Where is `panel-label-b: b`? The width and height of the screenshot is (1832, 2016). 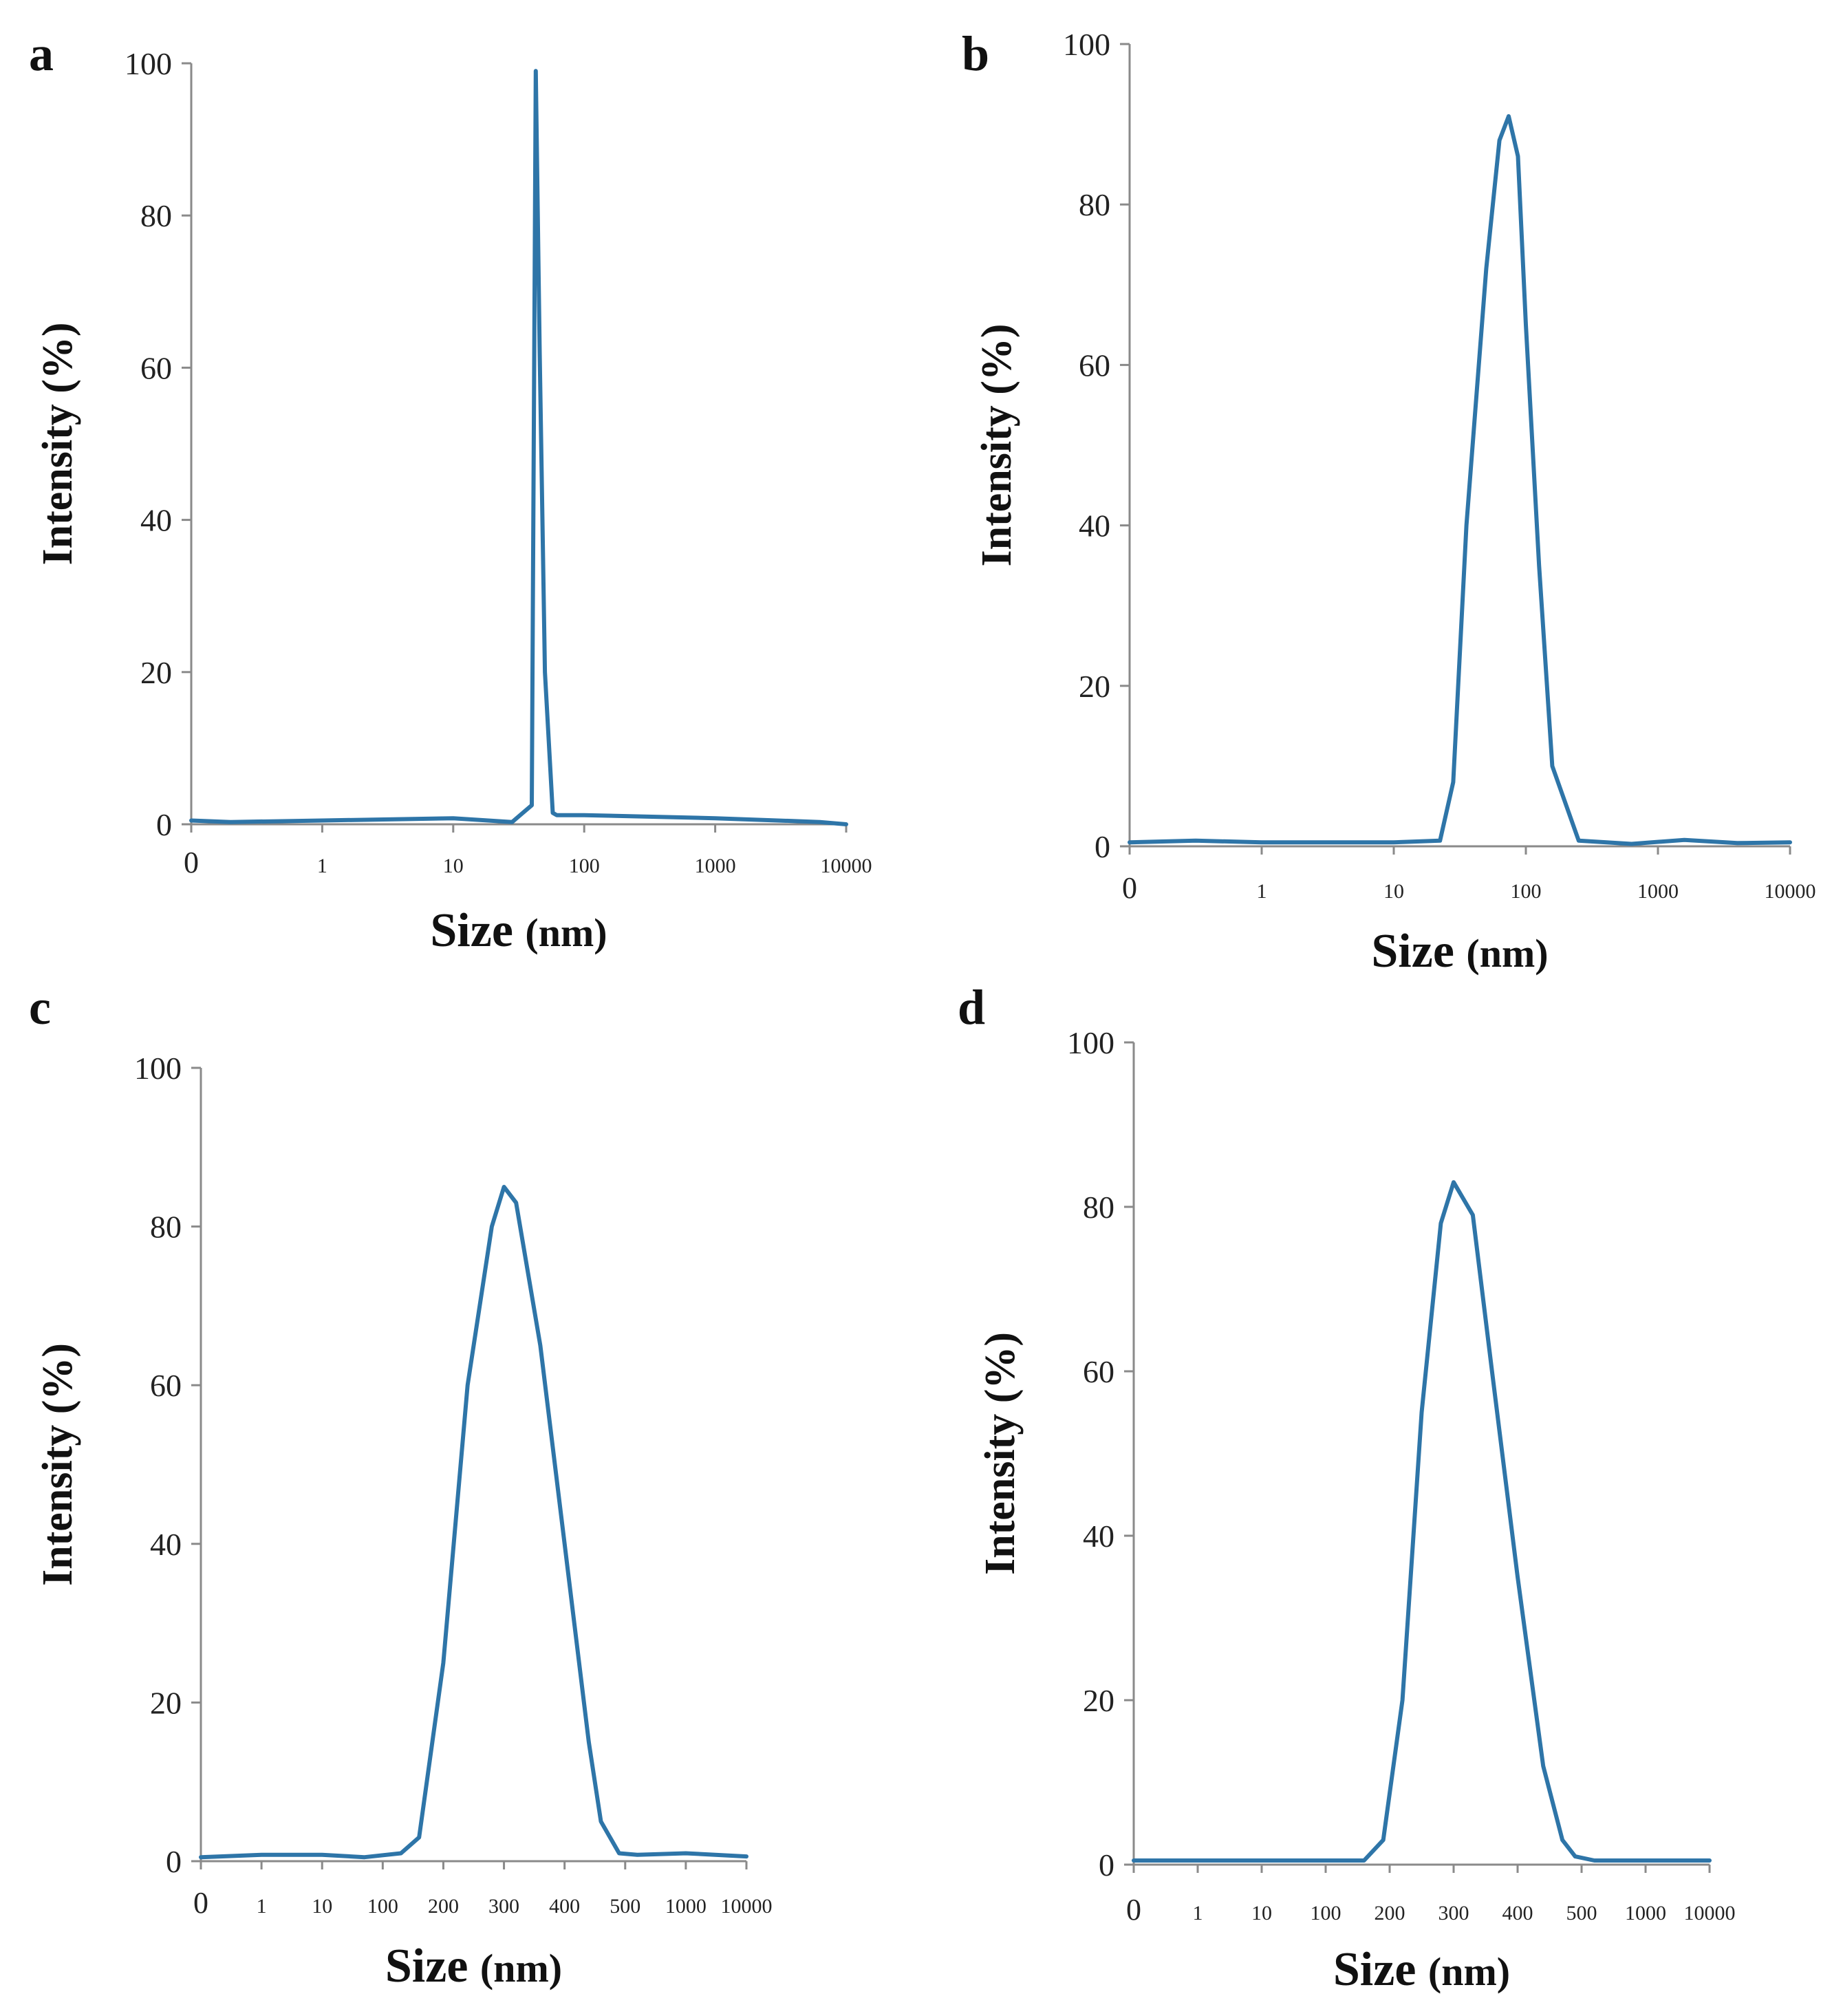
panel-label-b: b is located at coordinates (975, 53).